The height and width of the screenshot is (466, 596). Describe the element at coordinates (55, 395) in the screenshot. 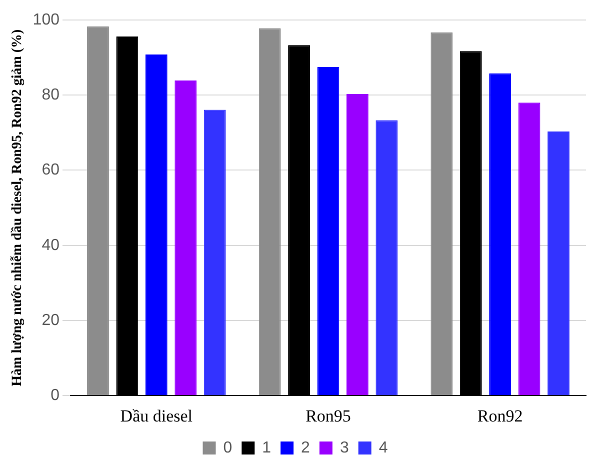

I see `y-tick-label: 0` at that location.